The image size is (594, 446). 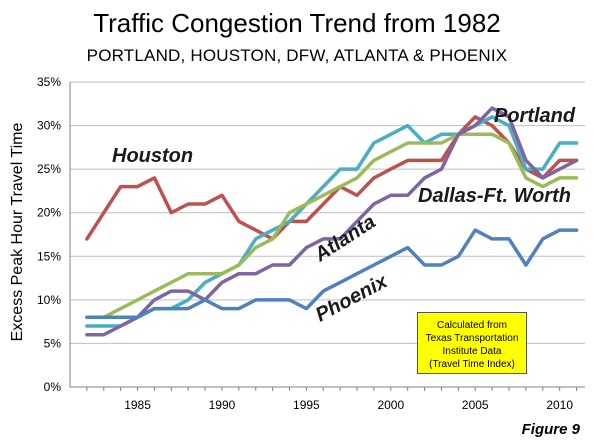 I want to click on y-tick-label: 15%, so click(x=49, y=256).